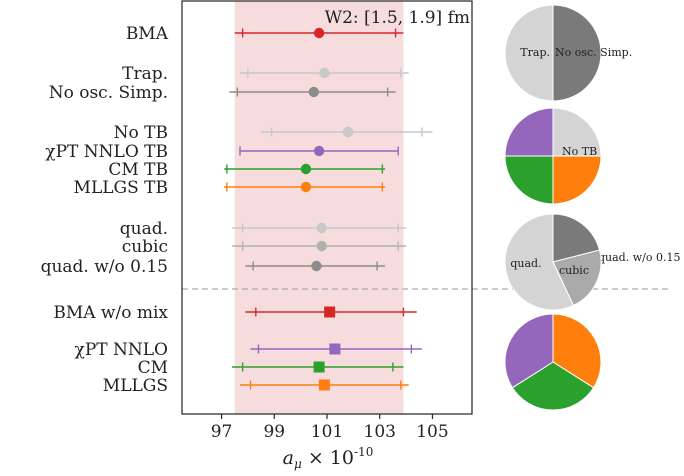  I want to click on pie-slice-label: quad., so click(525, 263).